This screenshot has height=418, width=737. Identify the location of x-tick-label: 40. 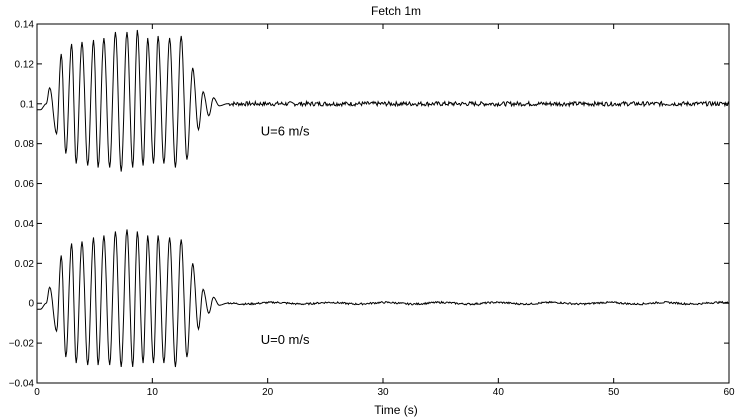
(499, 392).